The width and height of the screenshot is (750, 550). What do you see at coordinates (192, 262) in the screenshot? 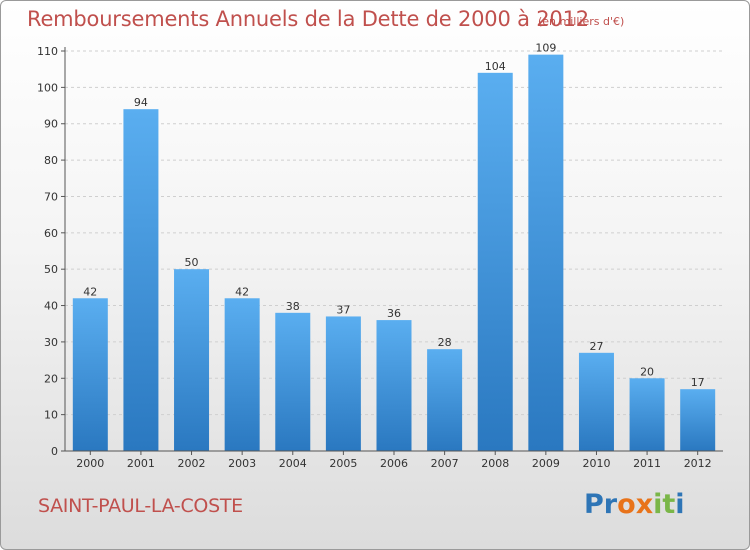
I see `value-label: 50` at bounding box center [192, 262].